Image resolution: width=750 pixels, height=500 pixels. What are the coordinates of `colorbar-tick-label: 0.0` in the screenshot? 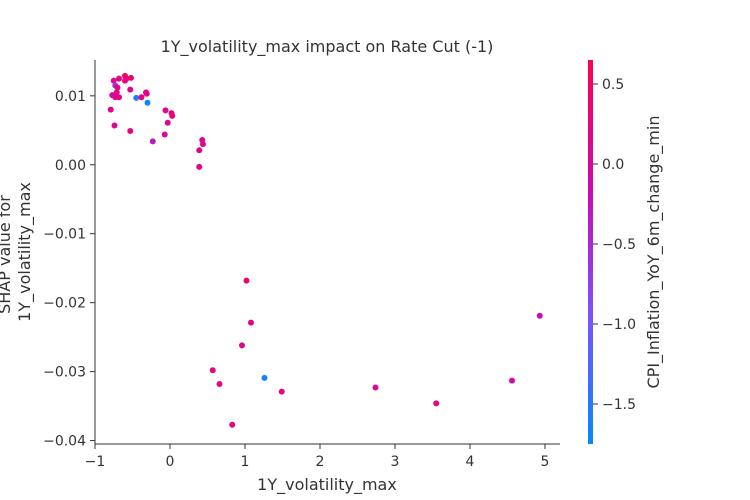 It's located at (613, 165).